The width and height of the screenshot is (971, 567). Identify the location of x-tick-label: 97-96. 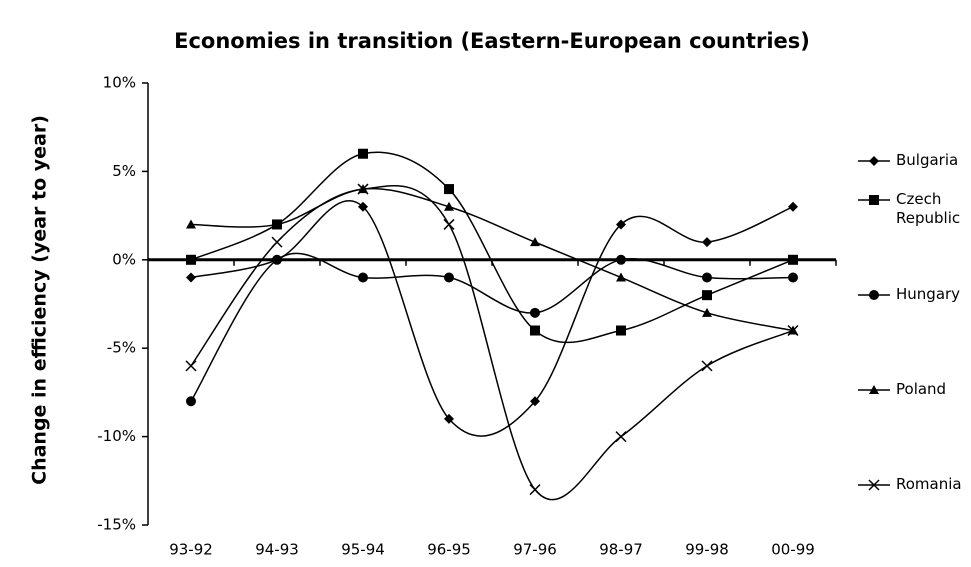
(535, 550).